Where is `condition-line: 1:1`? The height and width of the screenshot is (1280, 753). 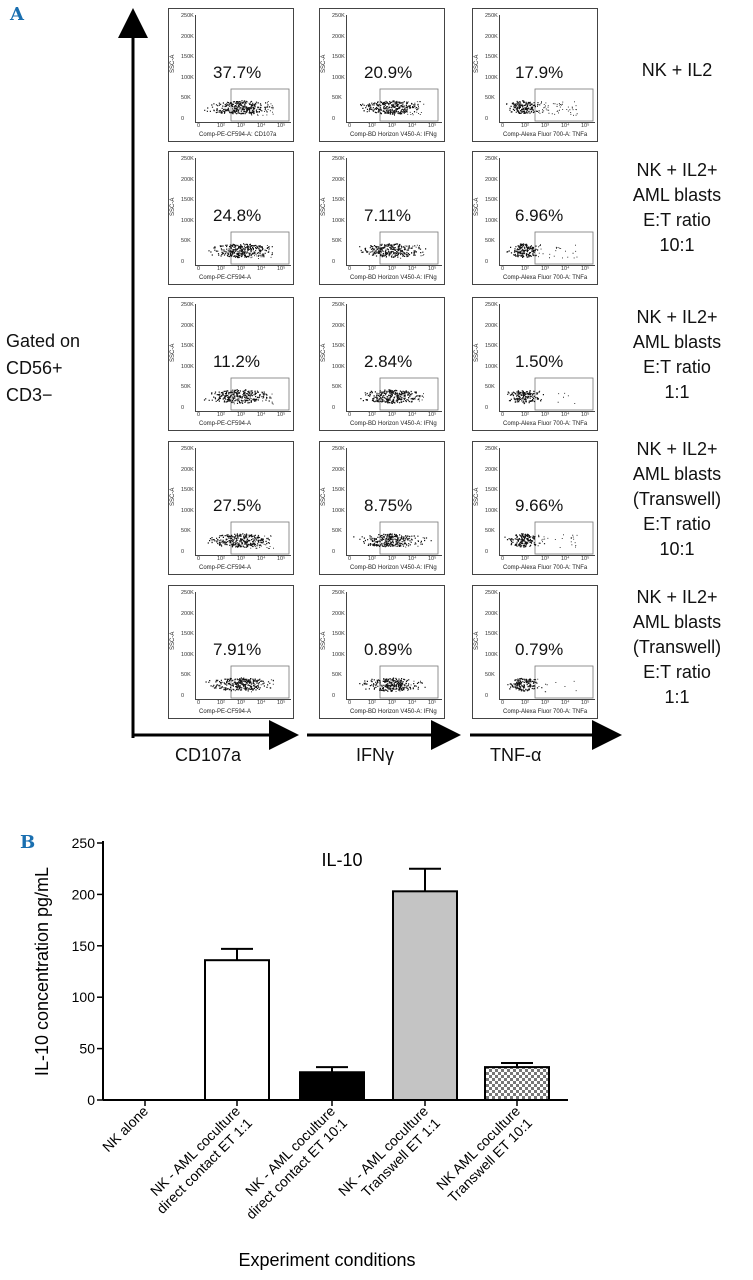 condition-line: 1:1 is located at coordinates (677, 697).